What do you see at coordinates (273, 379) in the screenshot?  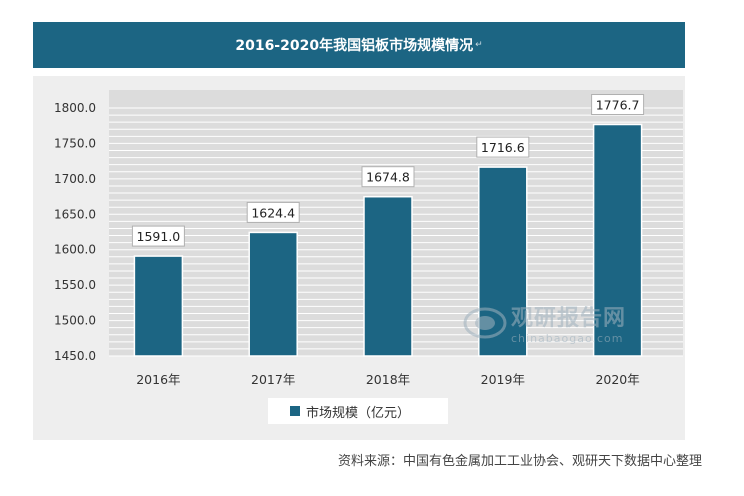 I see `x-tick-label: 2017年` at bounding box center [273, 379].